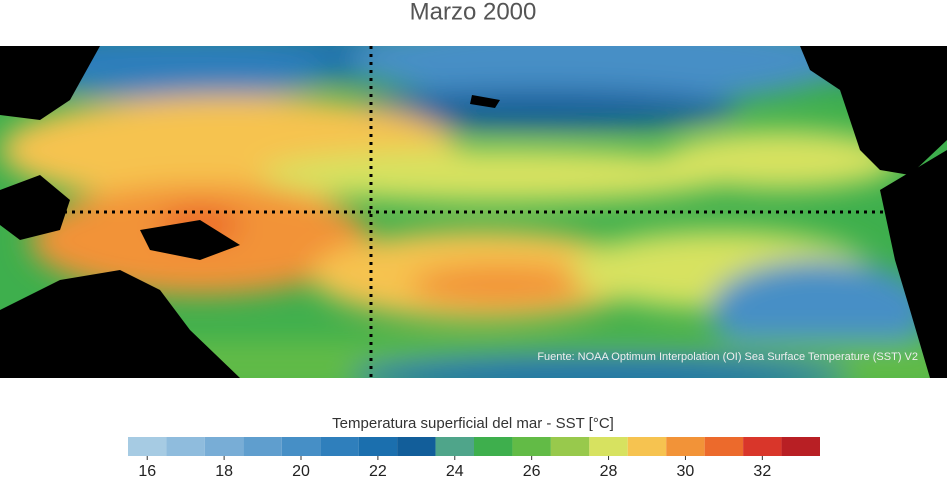 Image resolution: width=947 pixels, height=485 pixels. I want to click on tick-label: 28, so click(609, 471).